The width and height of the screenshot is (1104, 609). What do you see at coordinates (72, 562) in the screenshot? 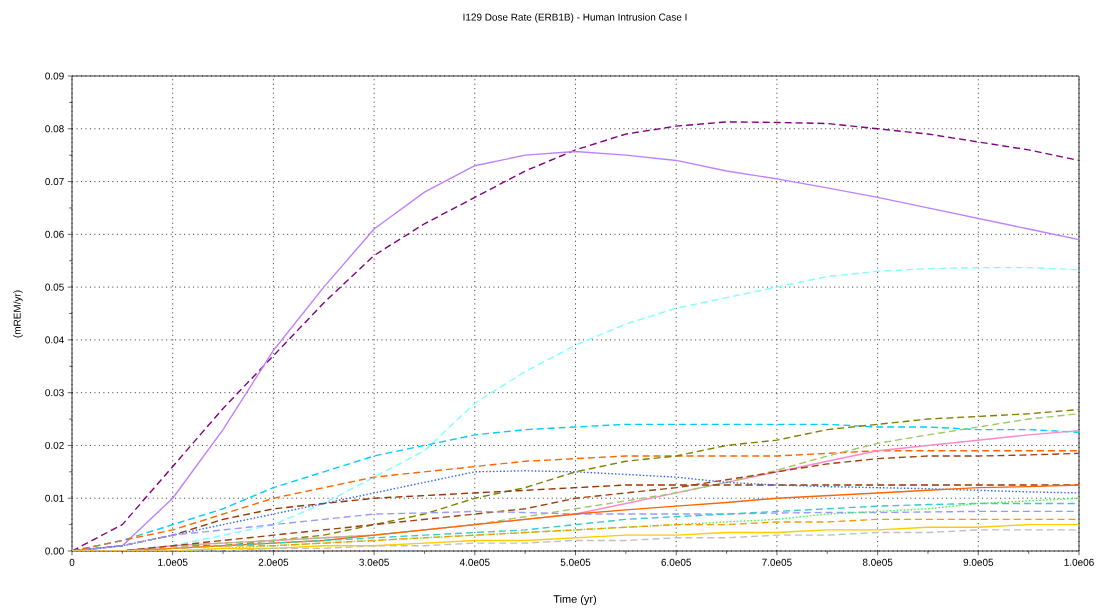
I see `x-tick-label: 0` at bounding box center [72, 562].